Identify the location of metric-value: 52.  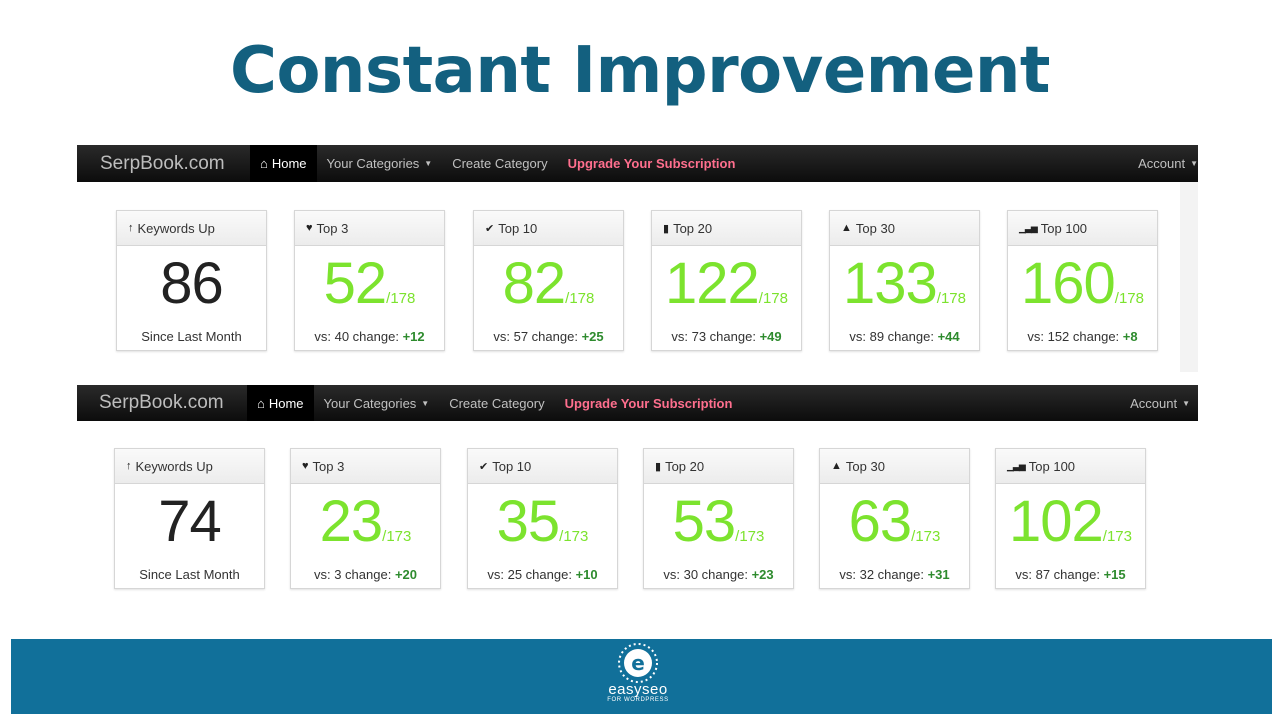
(355, 283).